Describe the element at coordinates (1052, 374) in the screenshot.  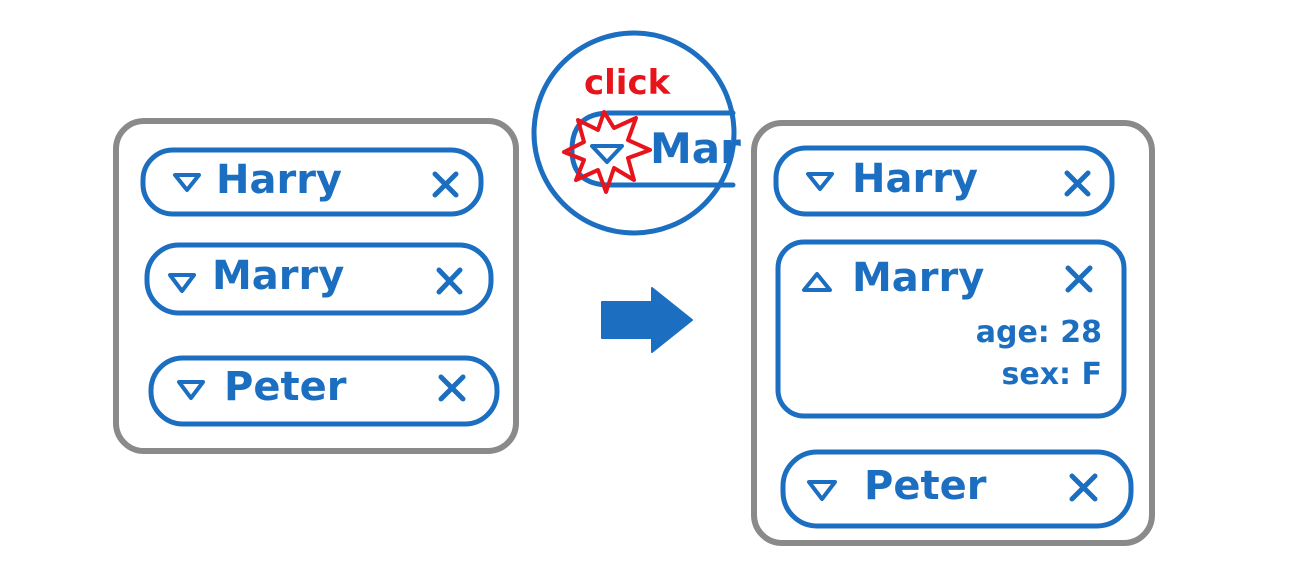
I see `detail-sex: sex: F` at that location.